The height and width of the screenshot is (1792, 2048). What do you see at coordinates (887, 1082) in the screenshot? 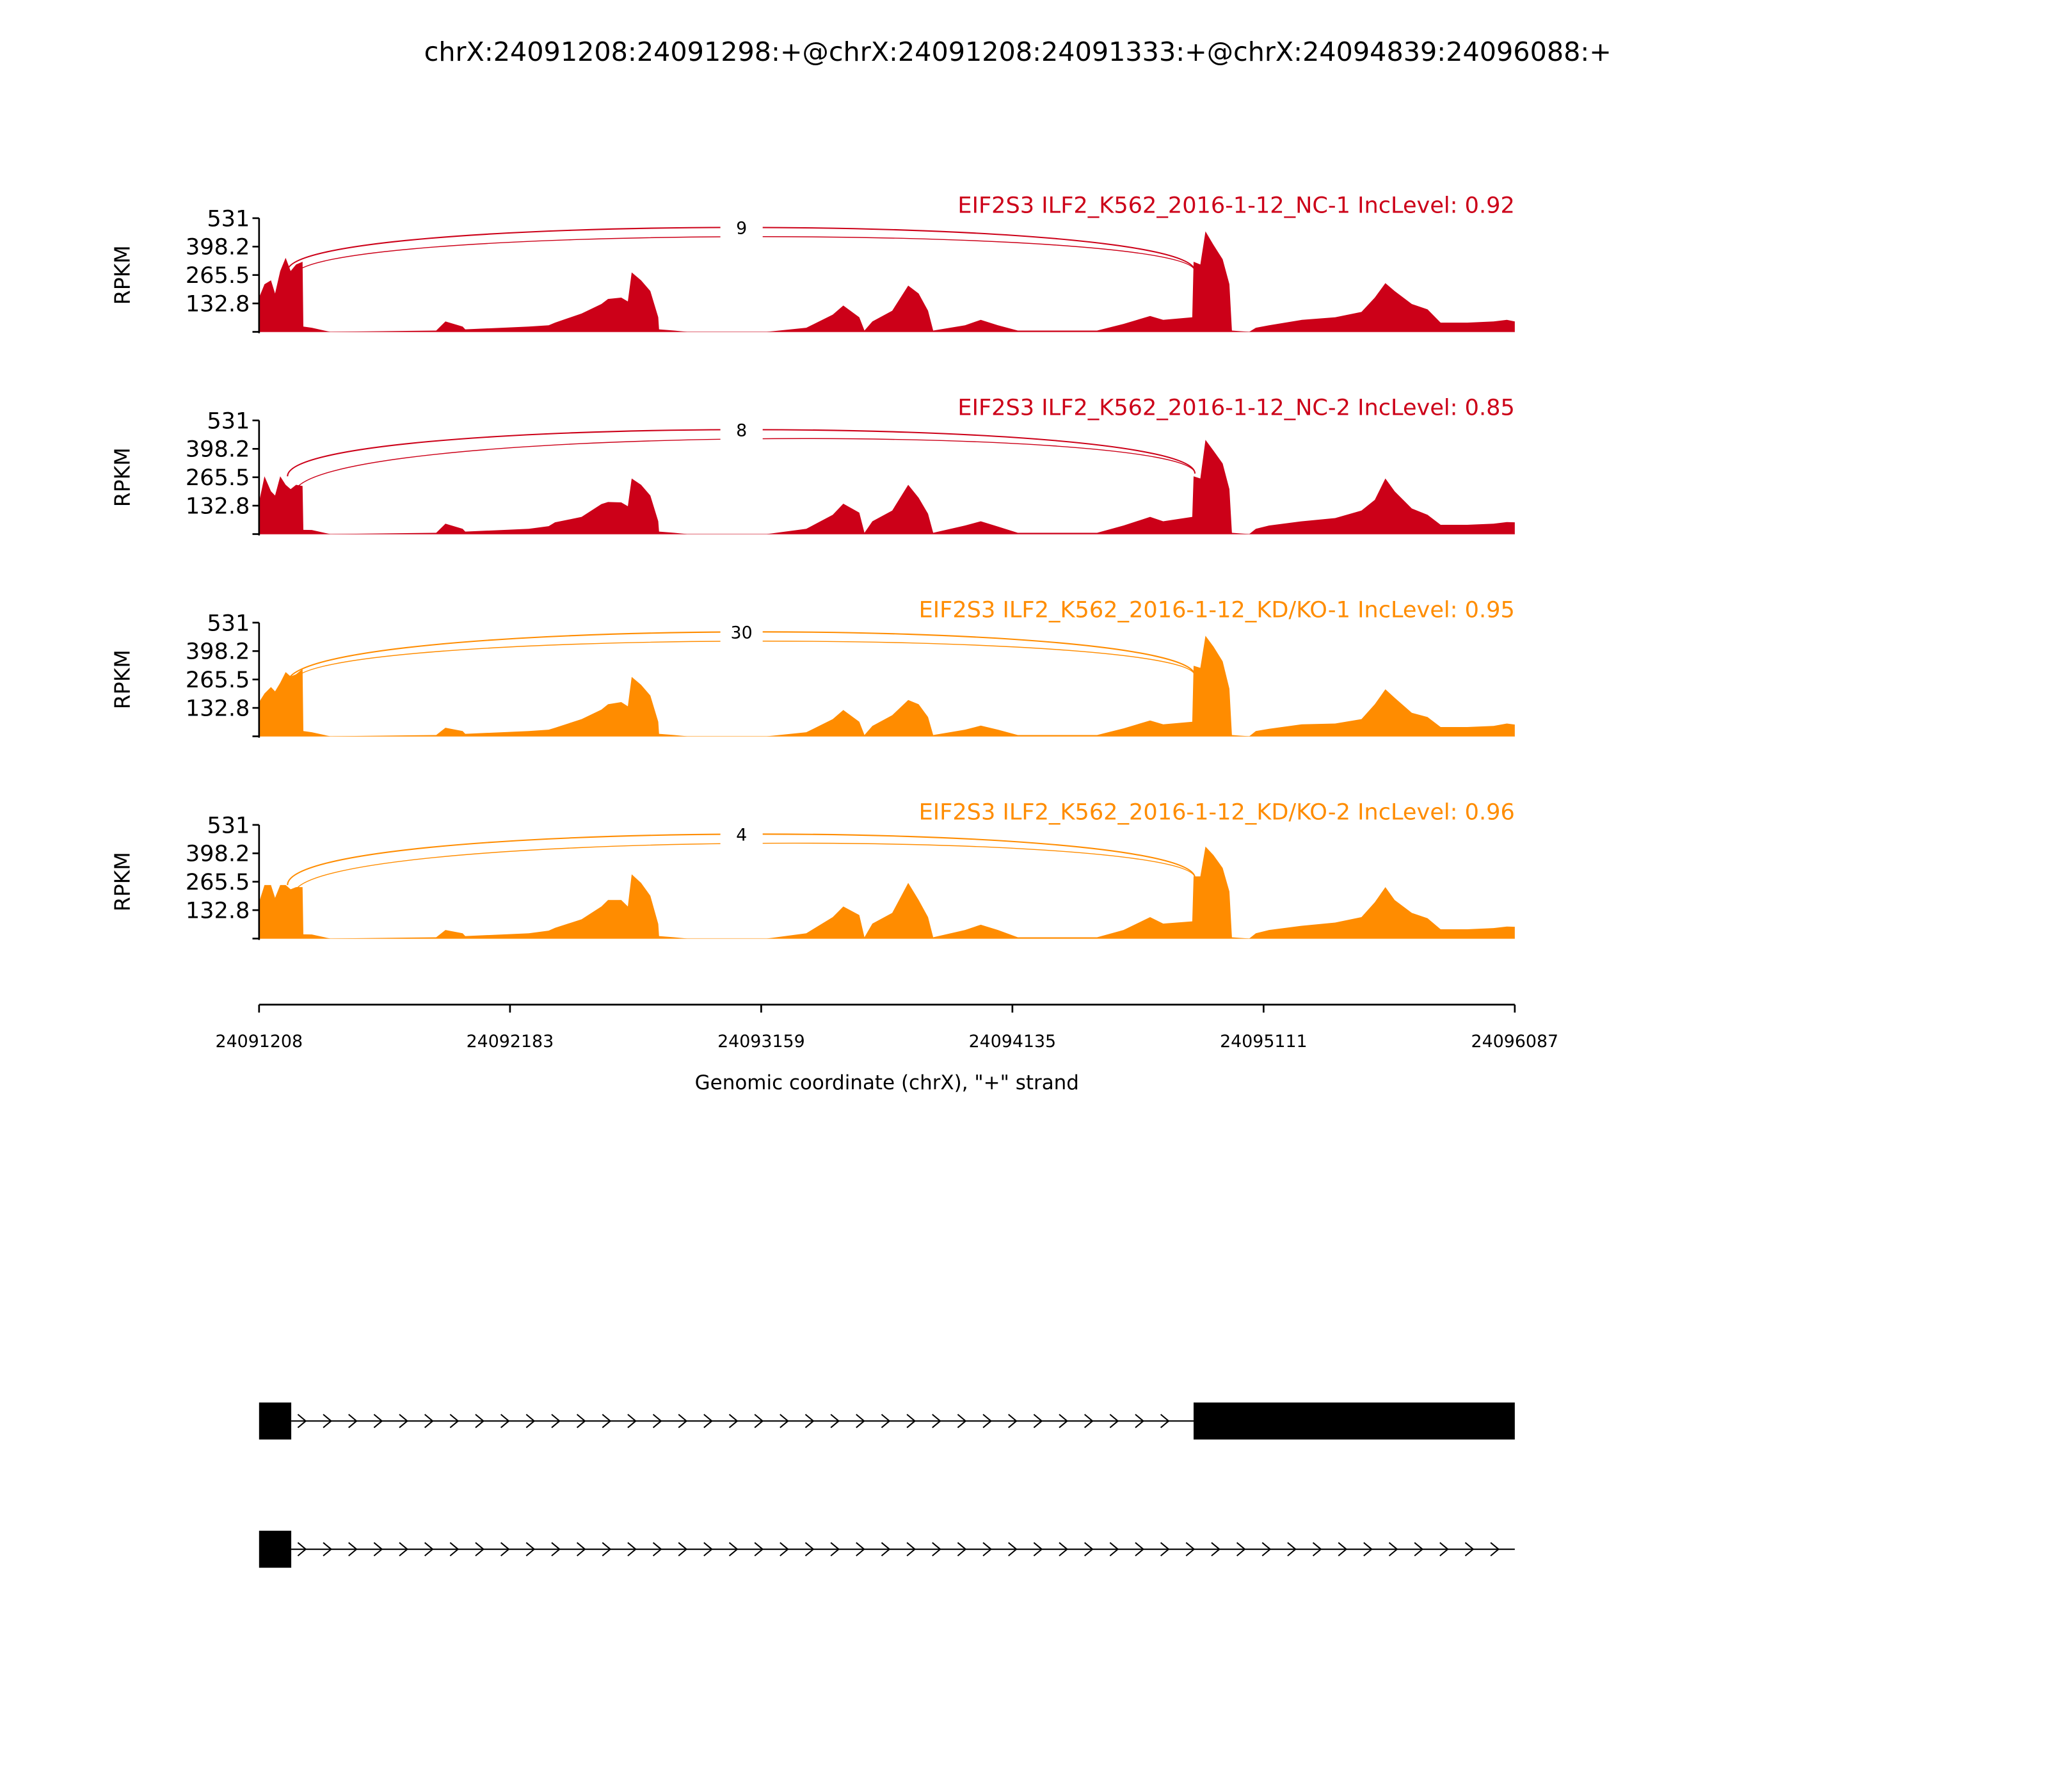
I see `x-axis-label: Genomic coordinate (chrX), "+" strand` at bounding box center [887, 1082].